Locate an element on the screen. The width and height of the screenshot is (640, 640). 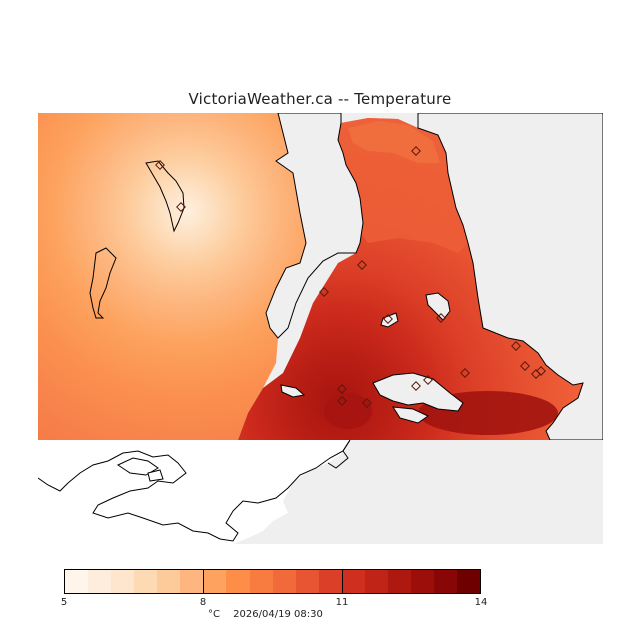
coastline-south-island is located at coordinates (137, 466).